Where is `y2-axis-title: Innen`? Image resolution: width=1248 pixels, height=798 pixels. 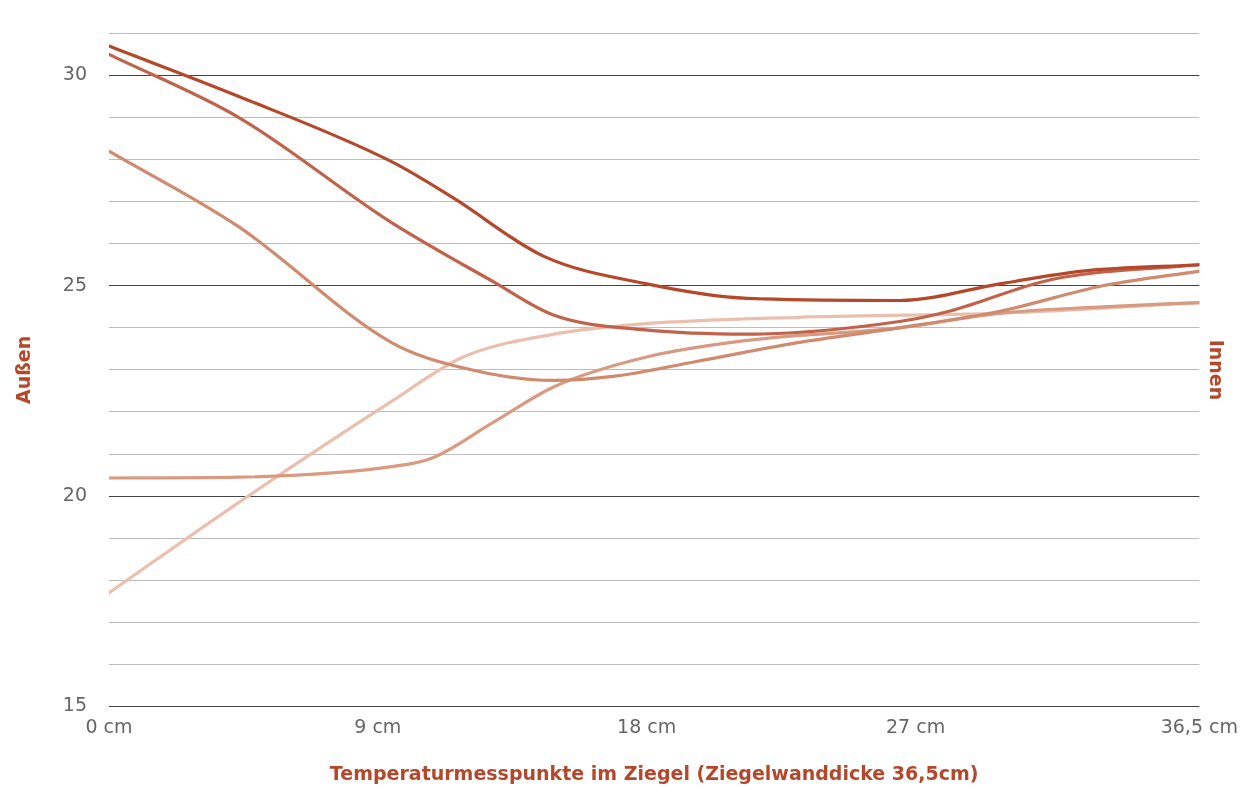
y2-axis-title: Innen is located at coordinates (1216, 370).